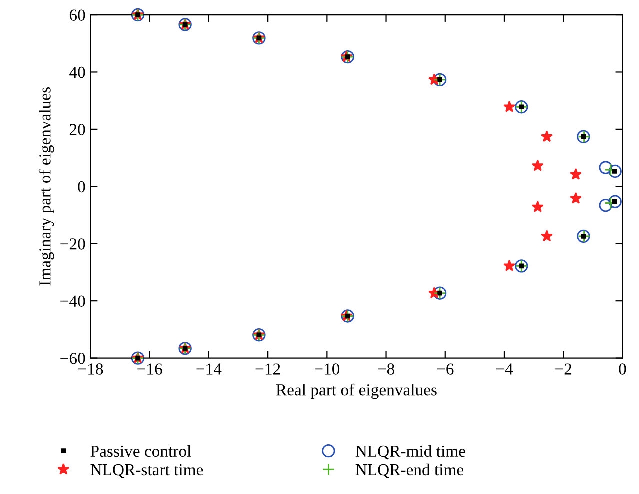  What do you see at coordinates (209, 369) in the screenshot?
I see `x-tick-label: −14` at bounding box center [209, 369].